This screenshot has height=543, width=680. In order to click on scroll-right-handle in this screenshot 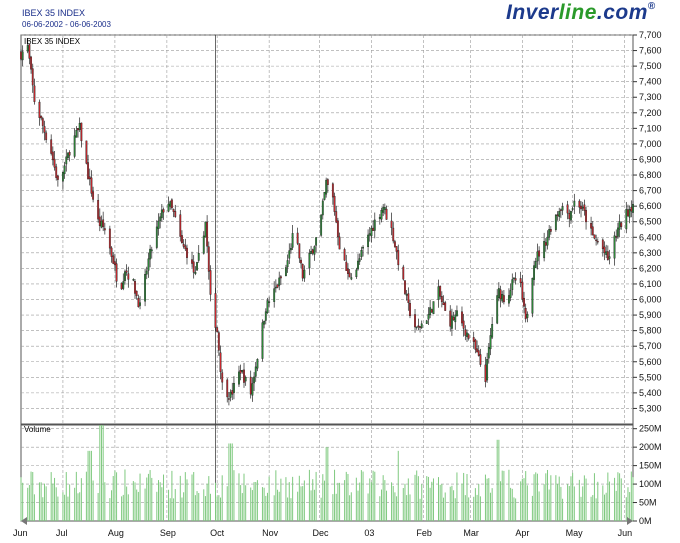, I will do `click(630, 521)`.